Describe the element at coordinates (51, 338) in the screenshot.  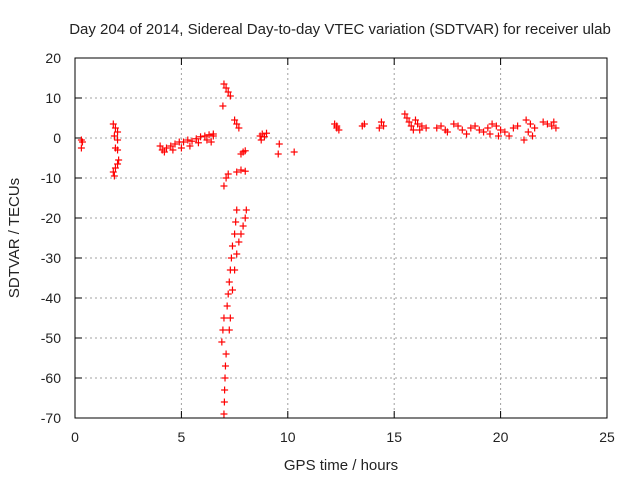
I see `y-tick-label: -50` at that location.